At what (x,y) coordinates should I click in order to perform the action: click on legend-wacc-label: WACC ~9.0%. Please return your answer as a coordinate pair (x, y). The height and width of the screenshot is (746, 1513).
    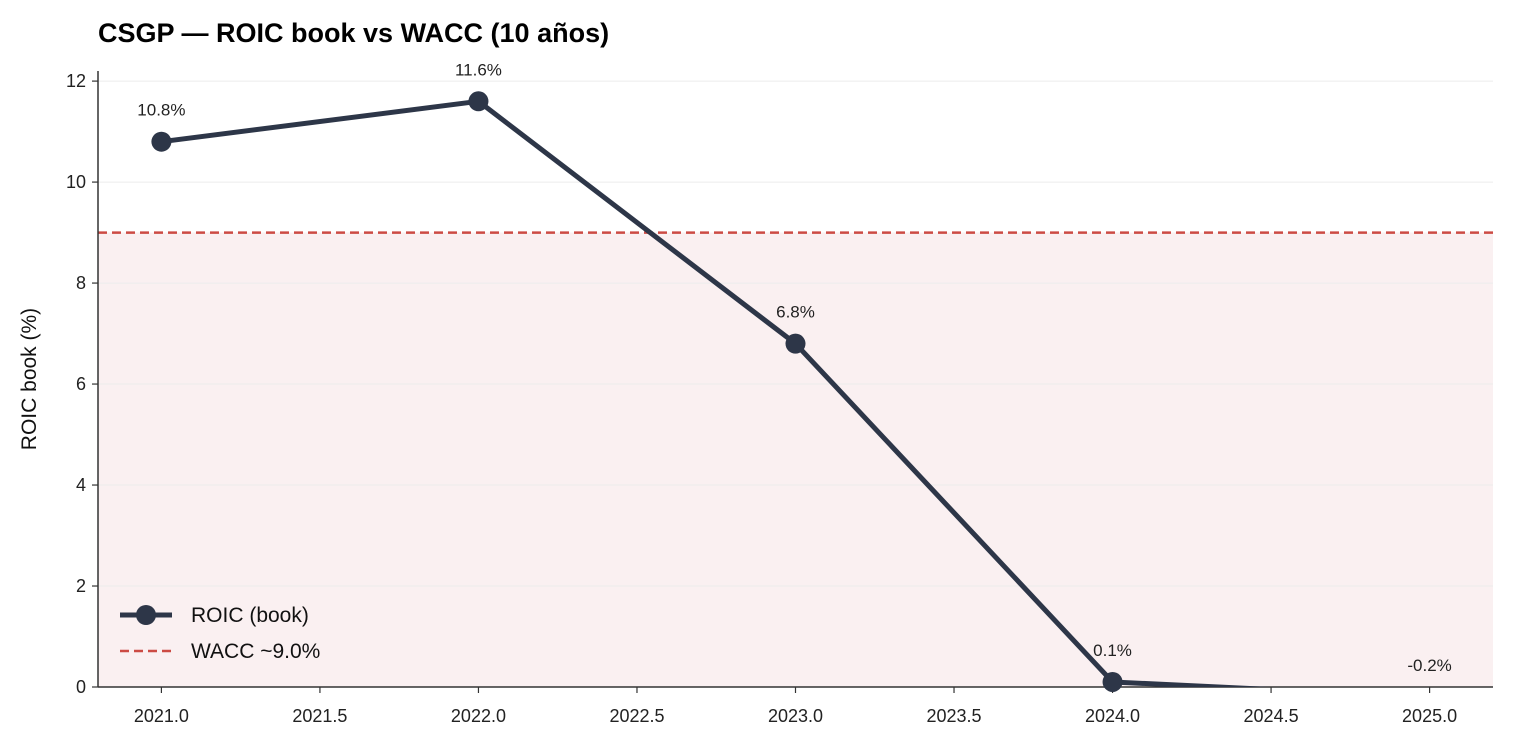
    Looking at the image, I should click on (255, 651).